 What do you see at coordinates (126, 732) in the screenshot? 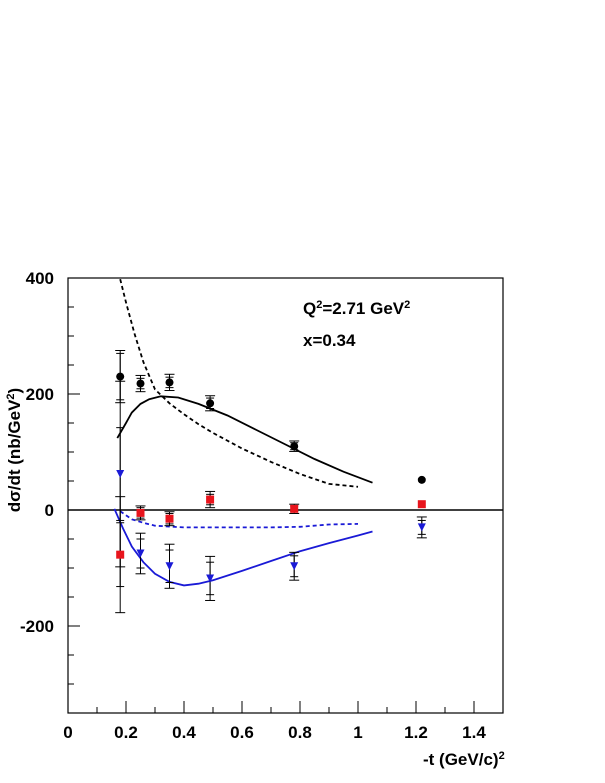
I see `x-tick-label: 0.2` at bounding box center [126, 732].